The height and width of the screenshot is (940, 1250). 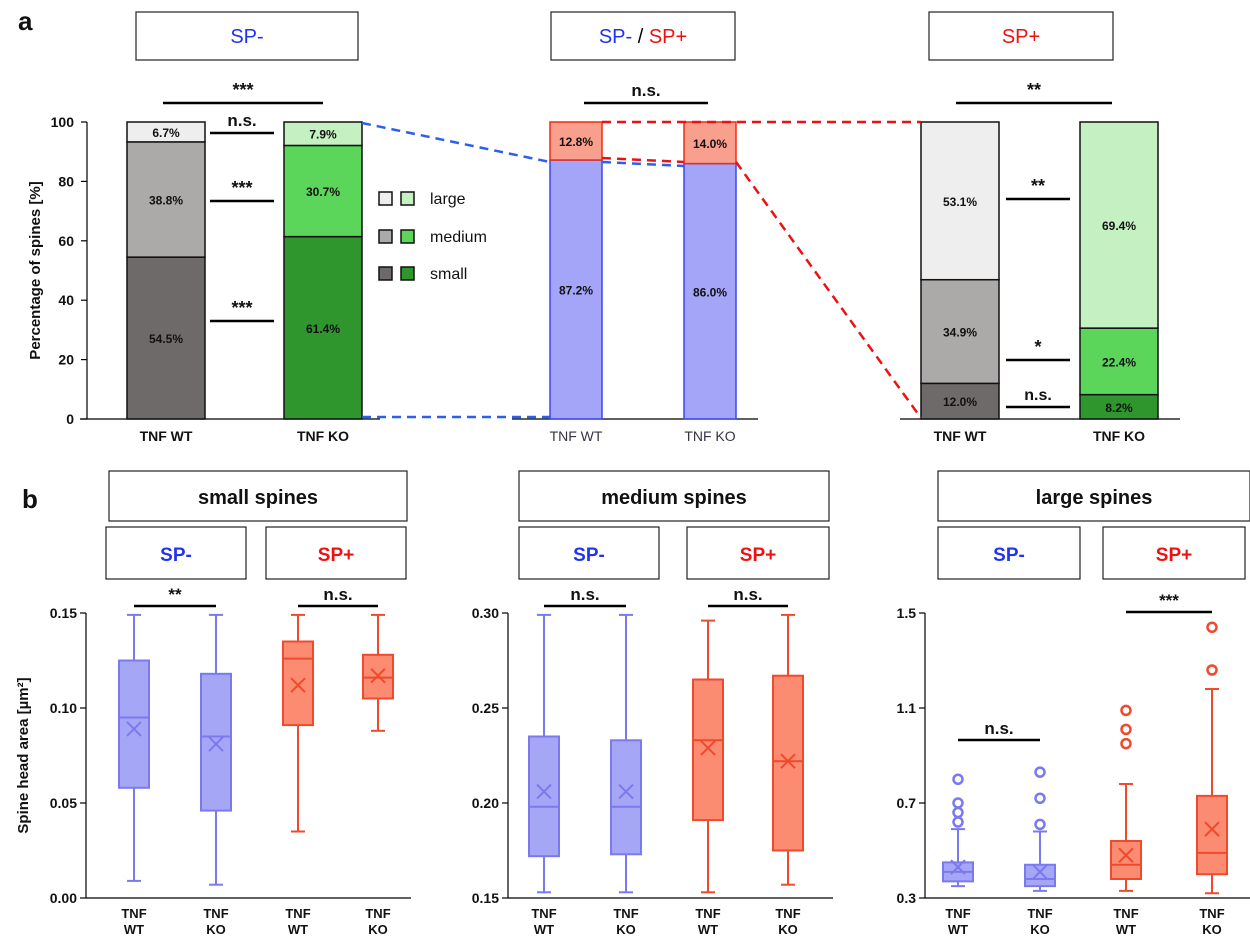 What do you see at coordinates (63, 898) in the screenshot?
I see `y-tick-label-b: 0.00` at bounding box center [63, 898].